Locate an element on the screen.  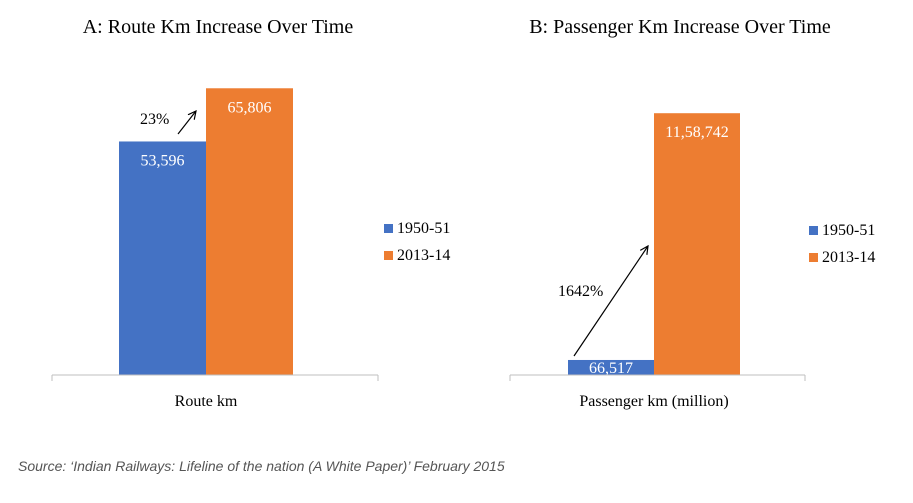
chart-a-title: A: Route Km Increase Over Time is located at coordinates (218, 27).